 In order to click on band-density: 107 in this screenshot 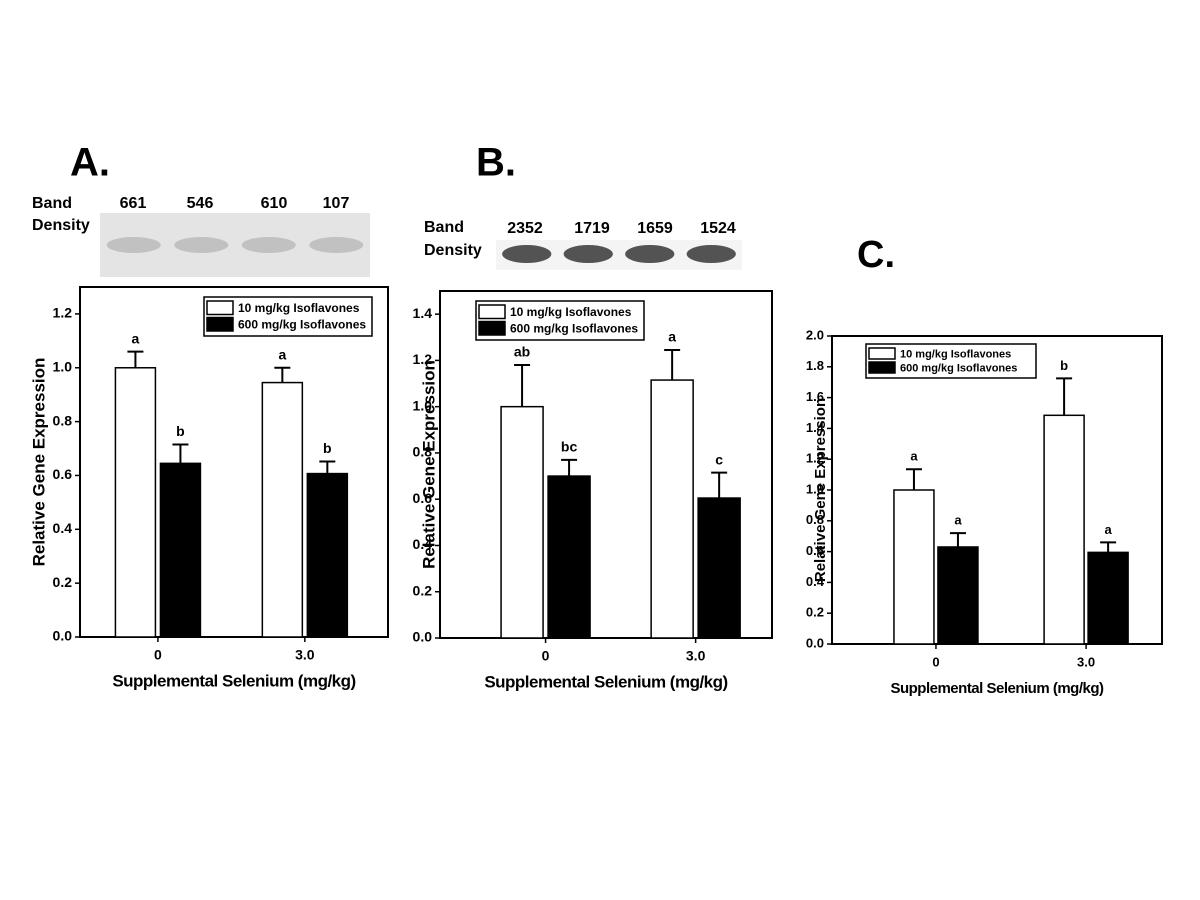, I will do `click(336, 203)`.